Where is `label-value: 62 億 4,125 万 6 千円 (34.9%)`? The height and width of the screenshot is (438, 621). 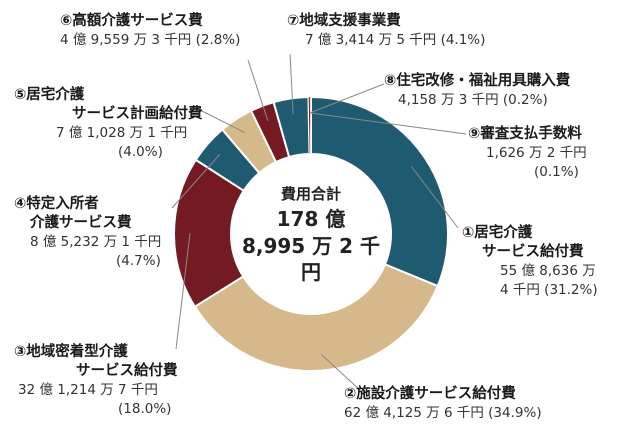
label-value: 62 億 4,125 万 6 千円 (34.9%) is located at coordinates (443, 413).